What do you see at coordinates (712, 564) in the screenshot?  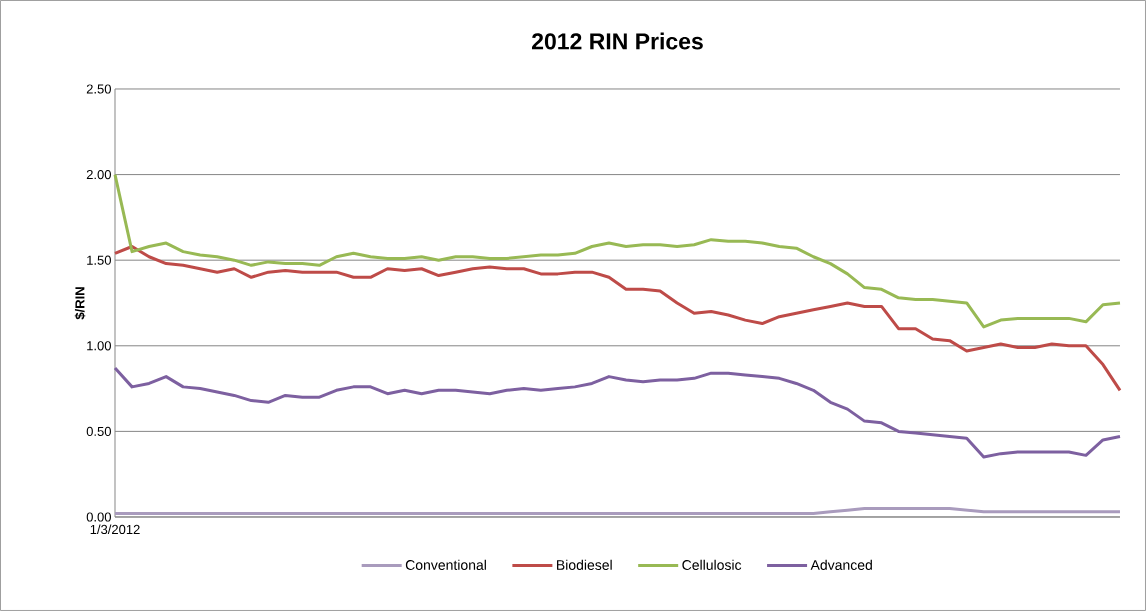 I see `legend-label: Cellulosic` at bounding box center [712, 564].